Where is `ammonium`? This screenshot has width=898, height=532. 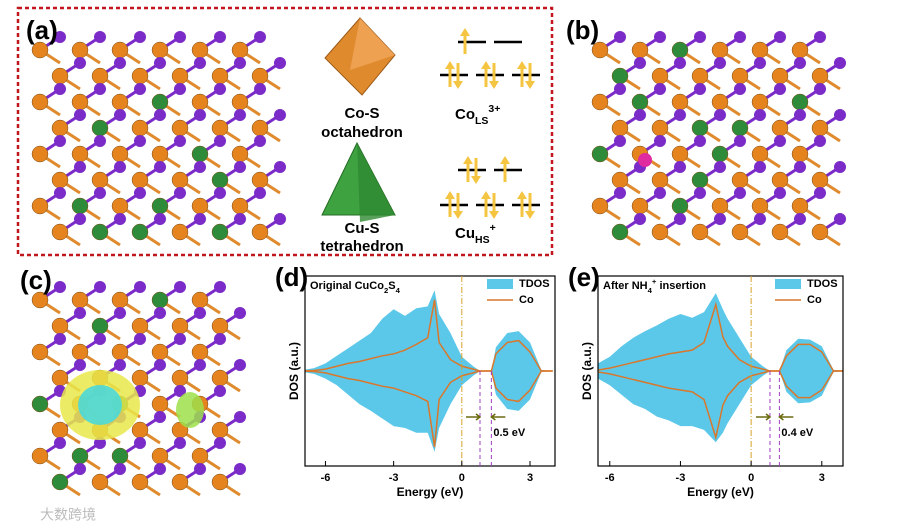 ammonium is located at coordinates (645, 160).